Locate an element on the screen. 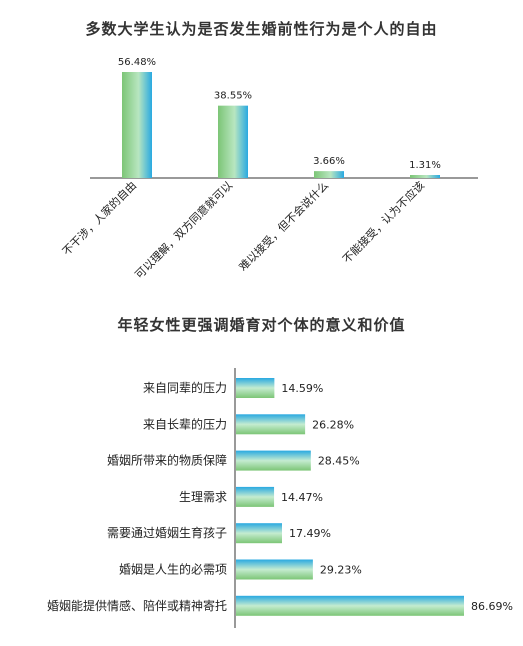  chart-2-value-label: 14.47% is located at coordinates (302, 497).